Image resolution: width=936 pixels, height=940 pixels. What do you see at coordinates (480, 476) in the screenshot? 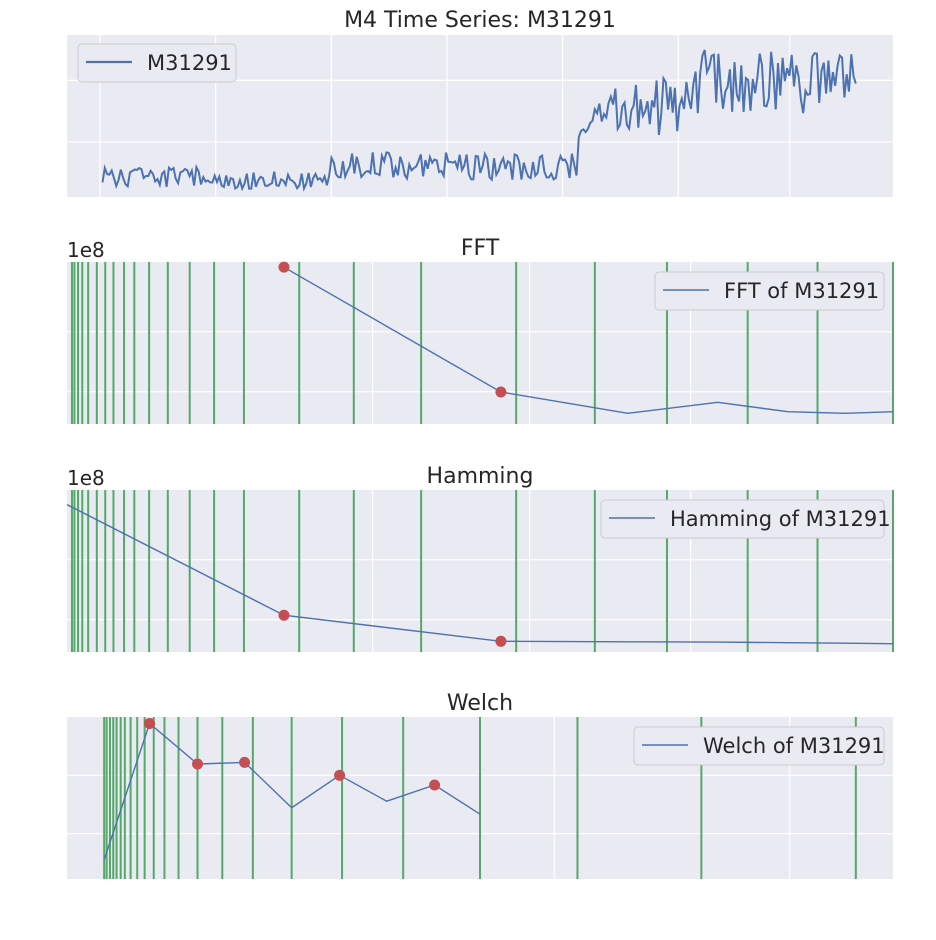
I see `chart-title: Hamming` at bounding box center [480, 476].